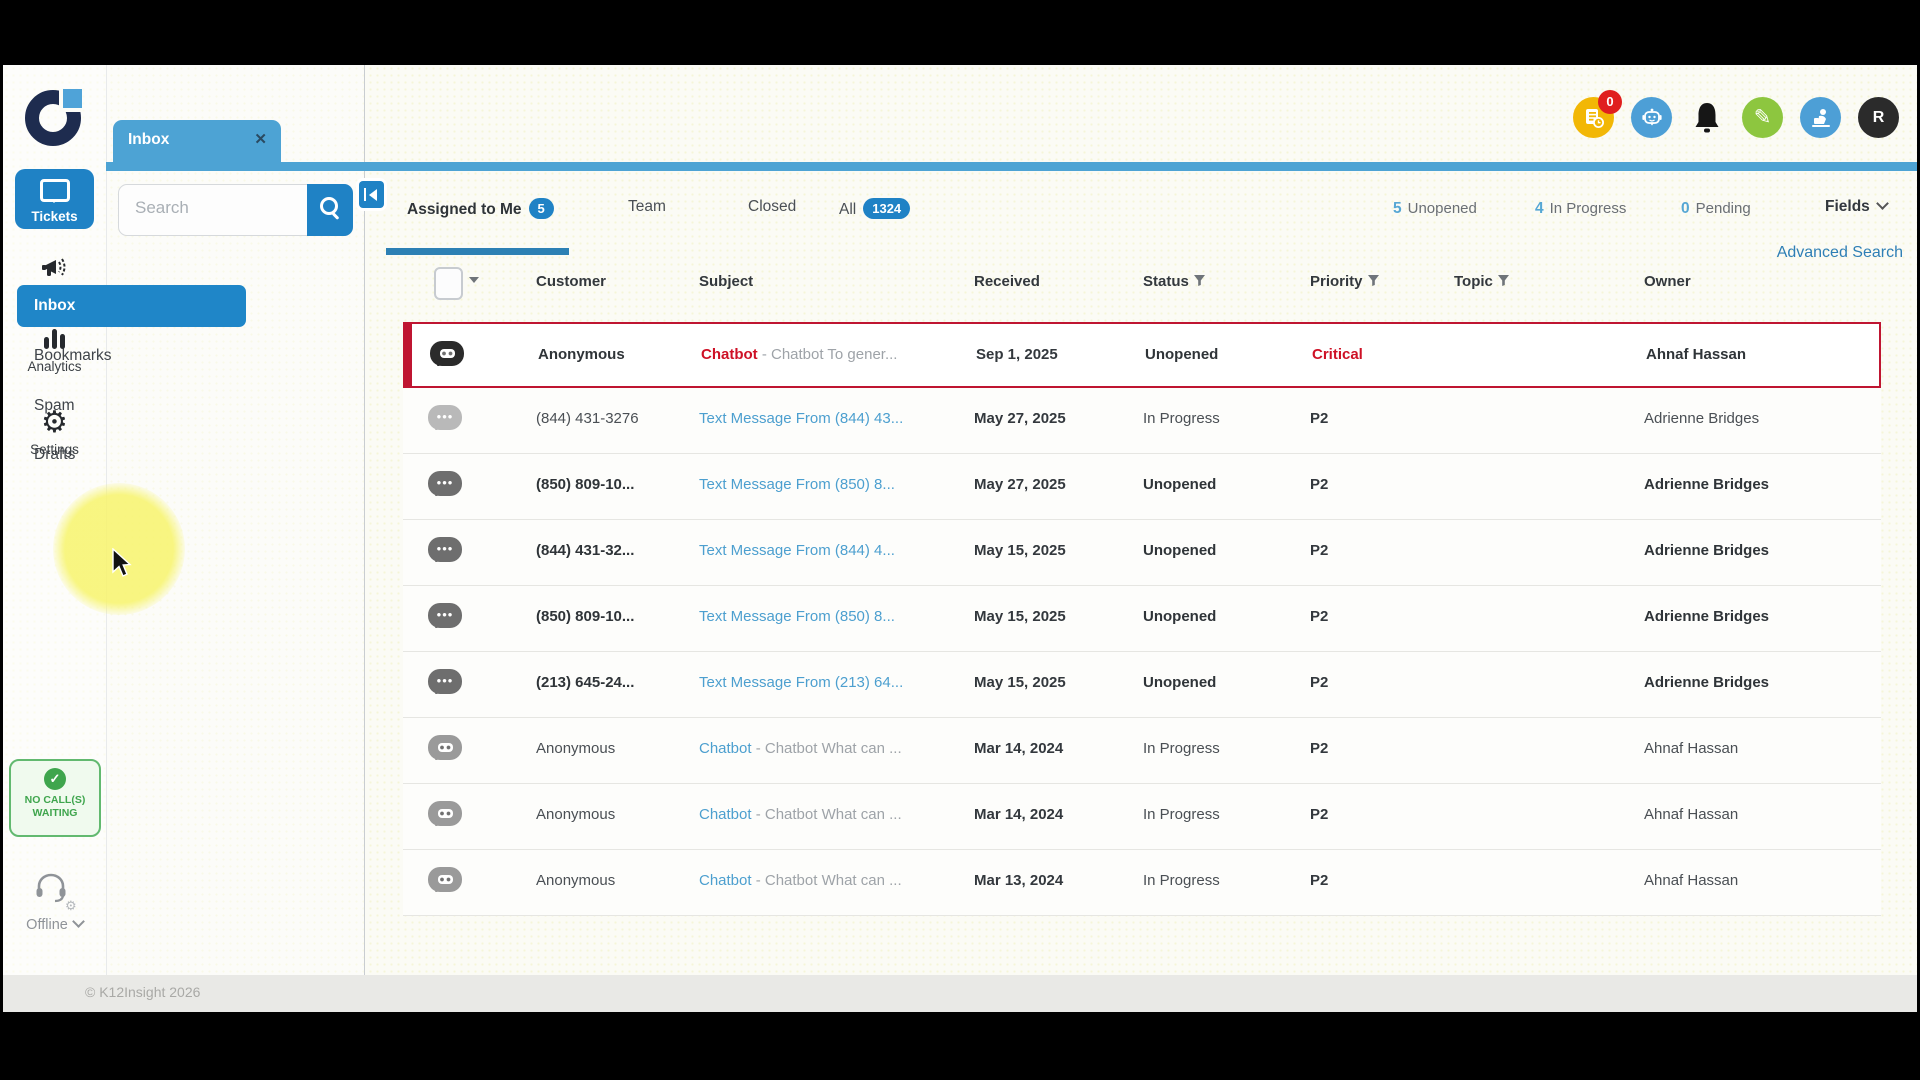  What do you see at coordinates (1344, 281) in the screenshot?
I see `column-header-priority: Priority` at bounding box center [1344, 281].